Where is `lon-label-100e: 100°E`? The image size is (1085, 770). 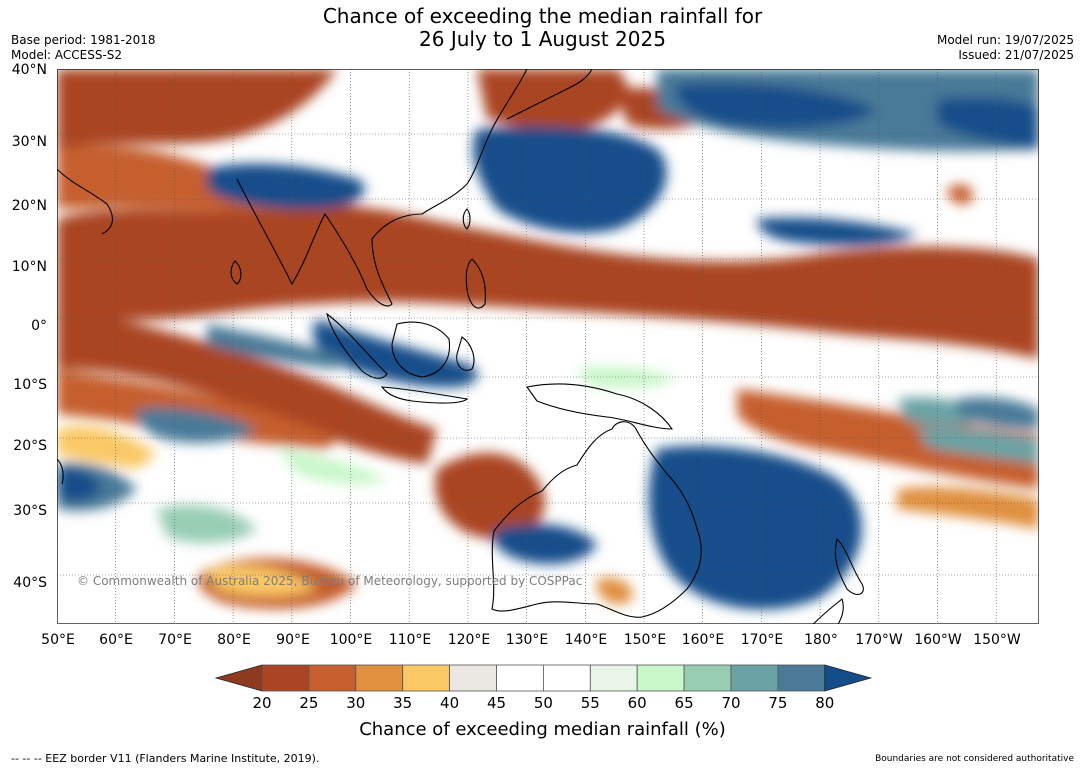 lon-label-100e: 100°E is located at coordinates (351, 640).